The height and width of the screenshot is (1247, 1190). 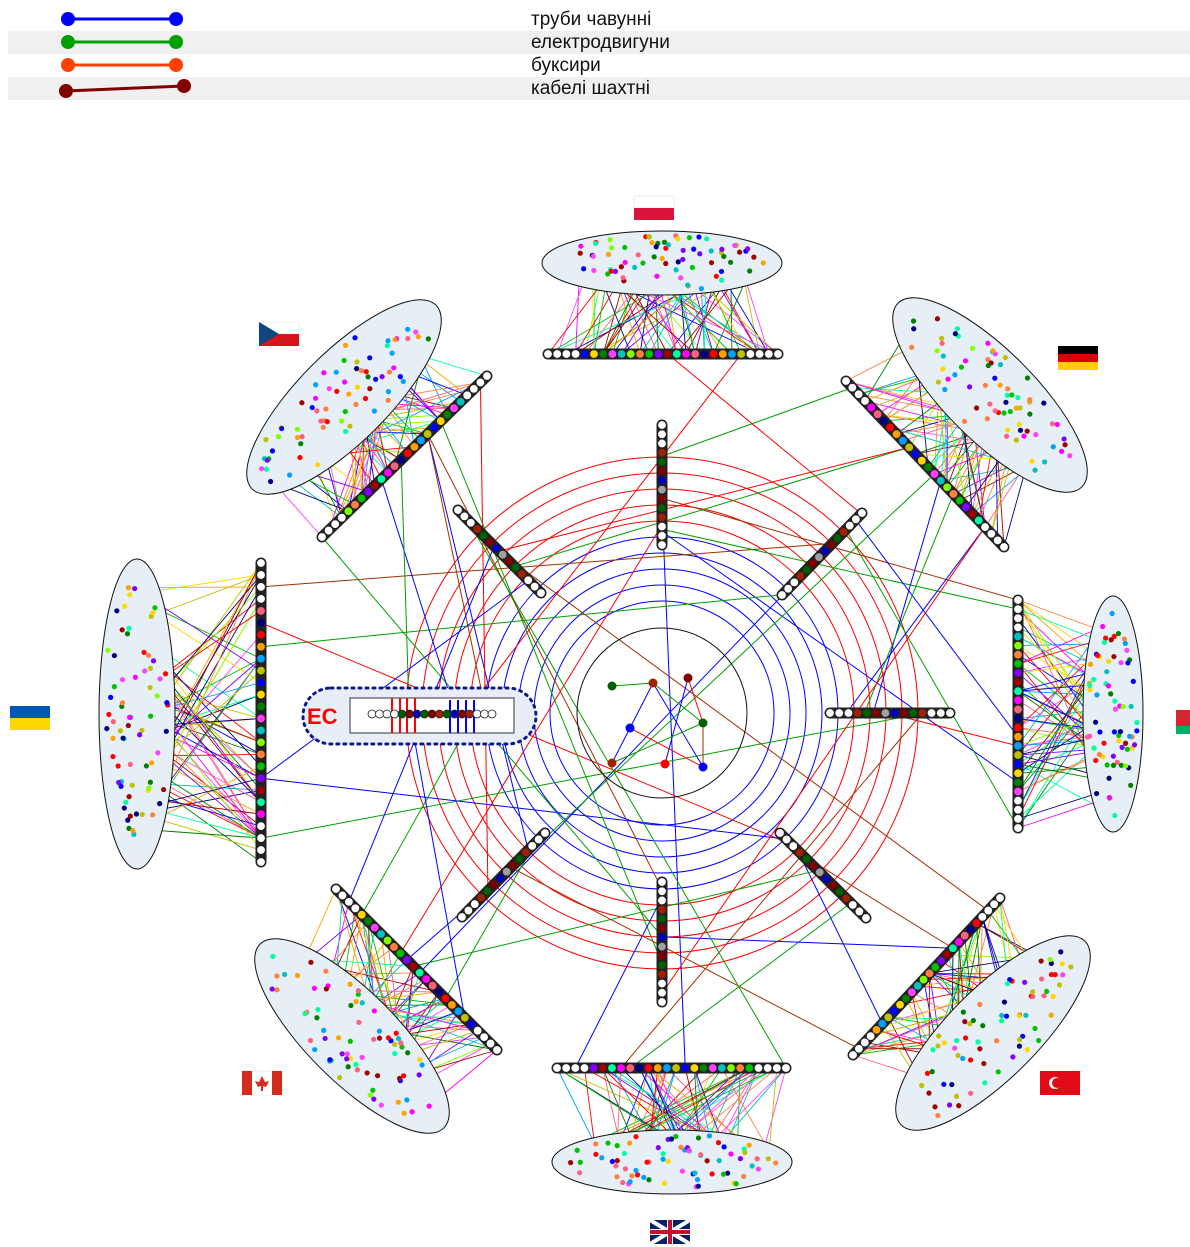 I want to click on ec-label: ЕС, so click(x=322, y=716).